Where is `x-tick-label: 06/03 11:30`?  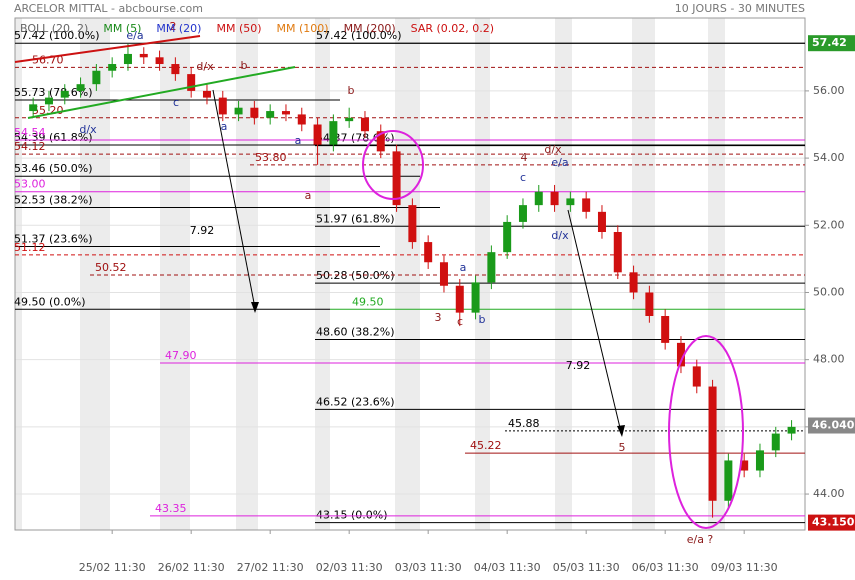
x-tick-label: 06/03 11:30 is located at coordinates (665, 567).